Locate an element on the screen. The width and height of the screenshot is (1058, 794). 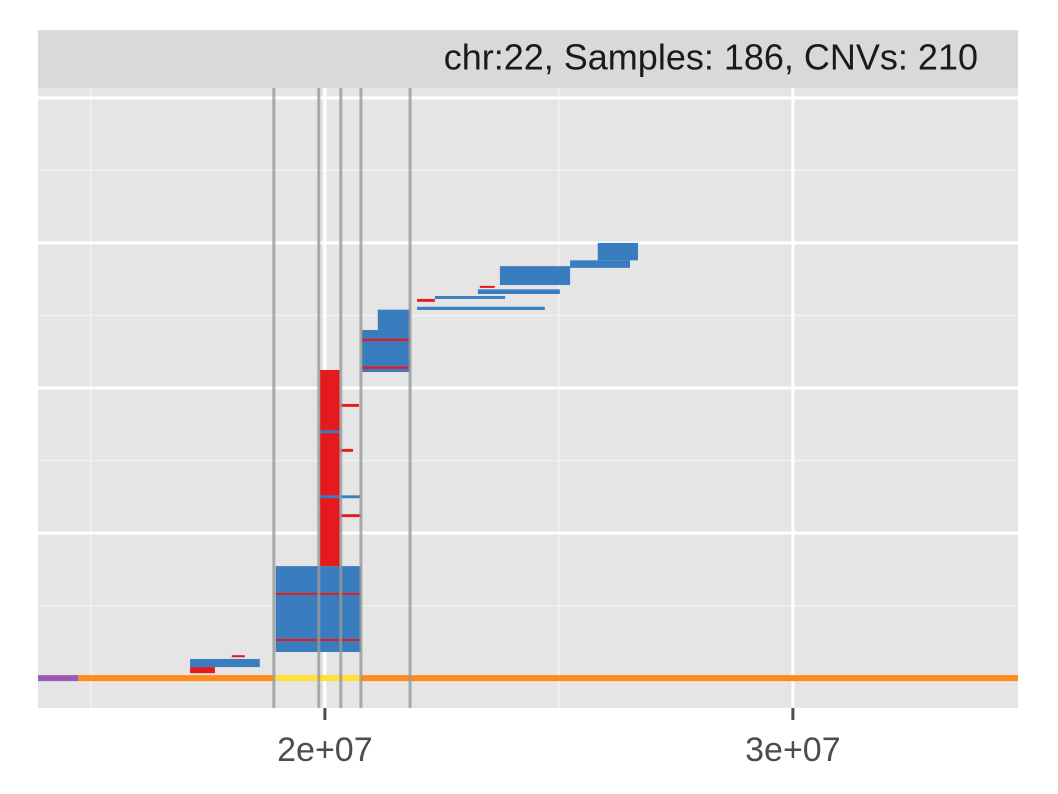
strip is located at coordinates (528, 59).